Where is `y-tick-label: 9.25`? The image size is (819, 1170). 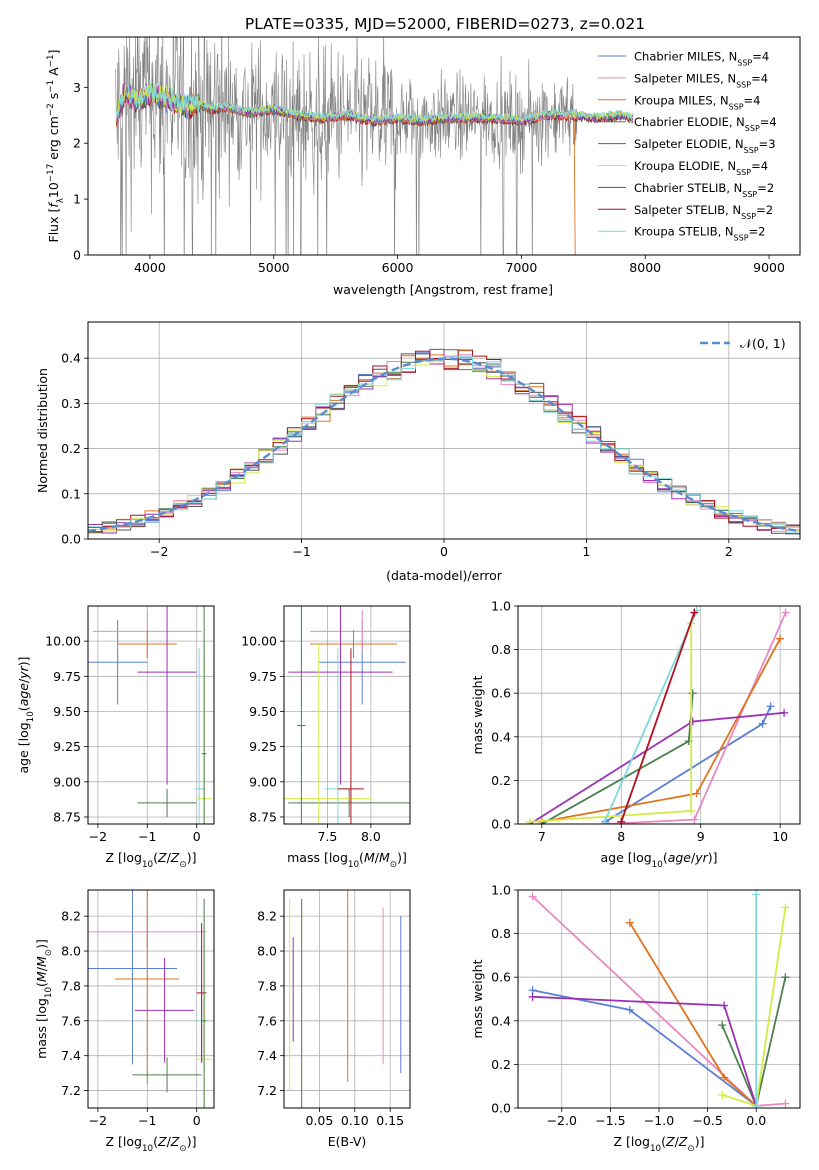 y-tick-label: 9.25 is located at coordinates (67, 746).